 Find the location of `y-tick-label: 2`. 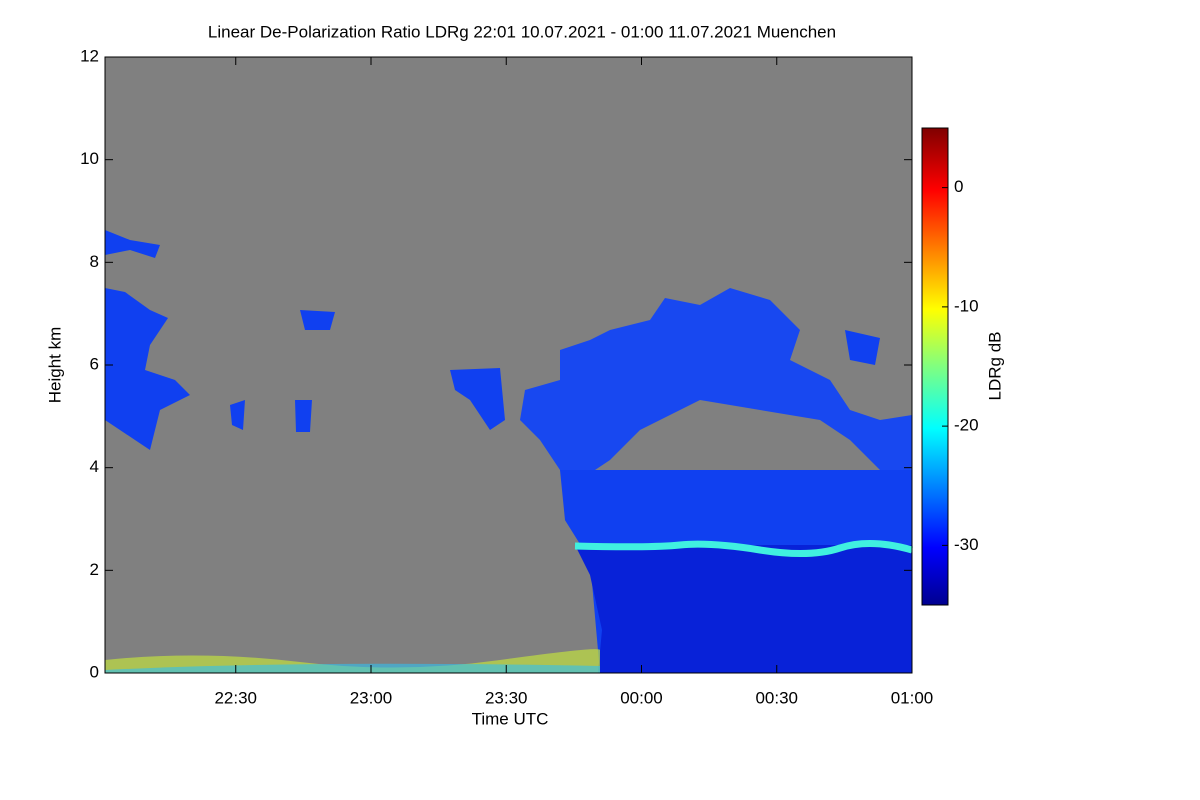

y-tick-label: 2 is located at coordinates (94, 569).